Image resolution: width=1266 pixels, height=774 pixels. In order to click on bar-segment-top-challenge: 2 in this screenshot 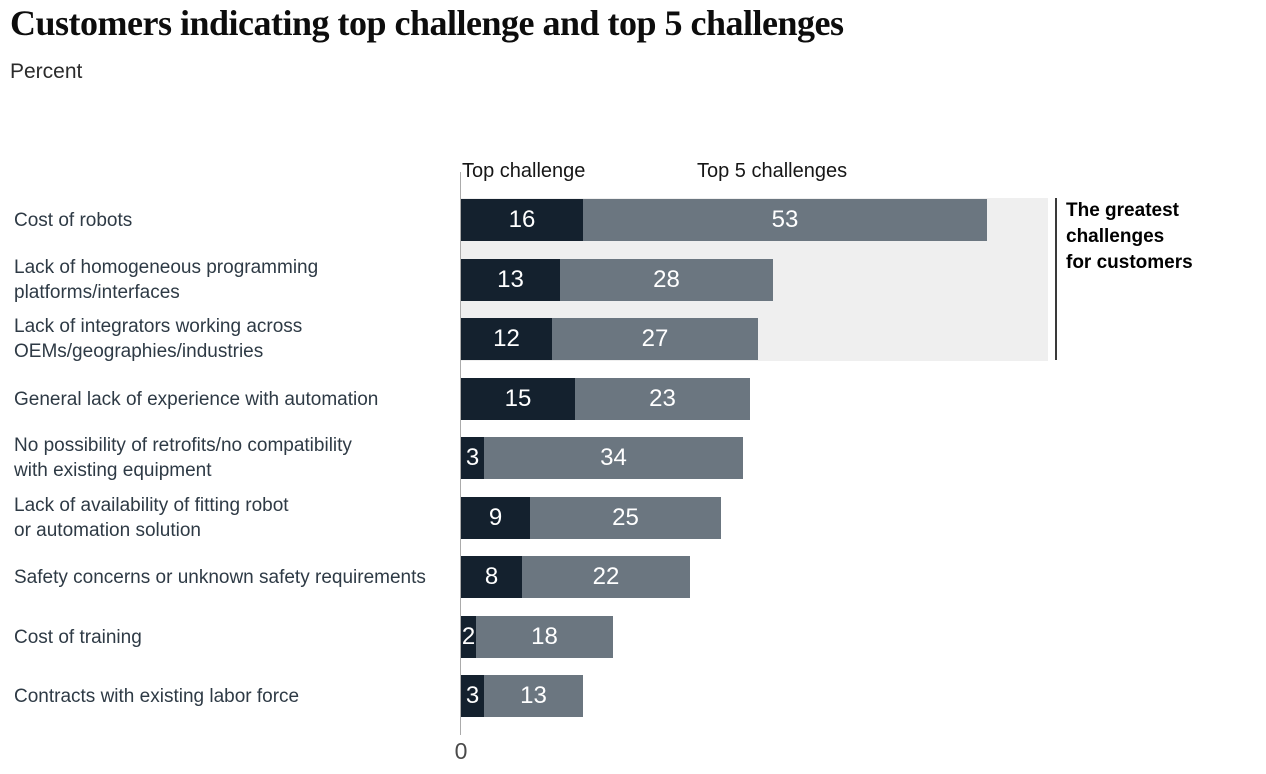, I will do `click(468, 637)`.